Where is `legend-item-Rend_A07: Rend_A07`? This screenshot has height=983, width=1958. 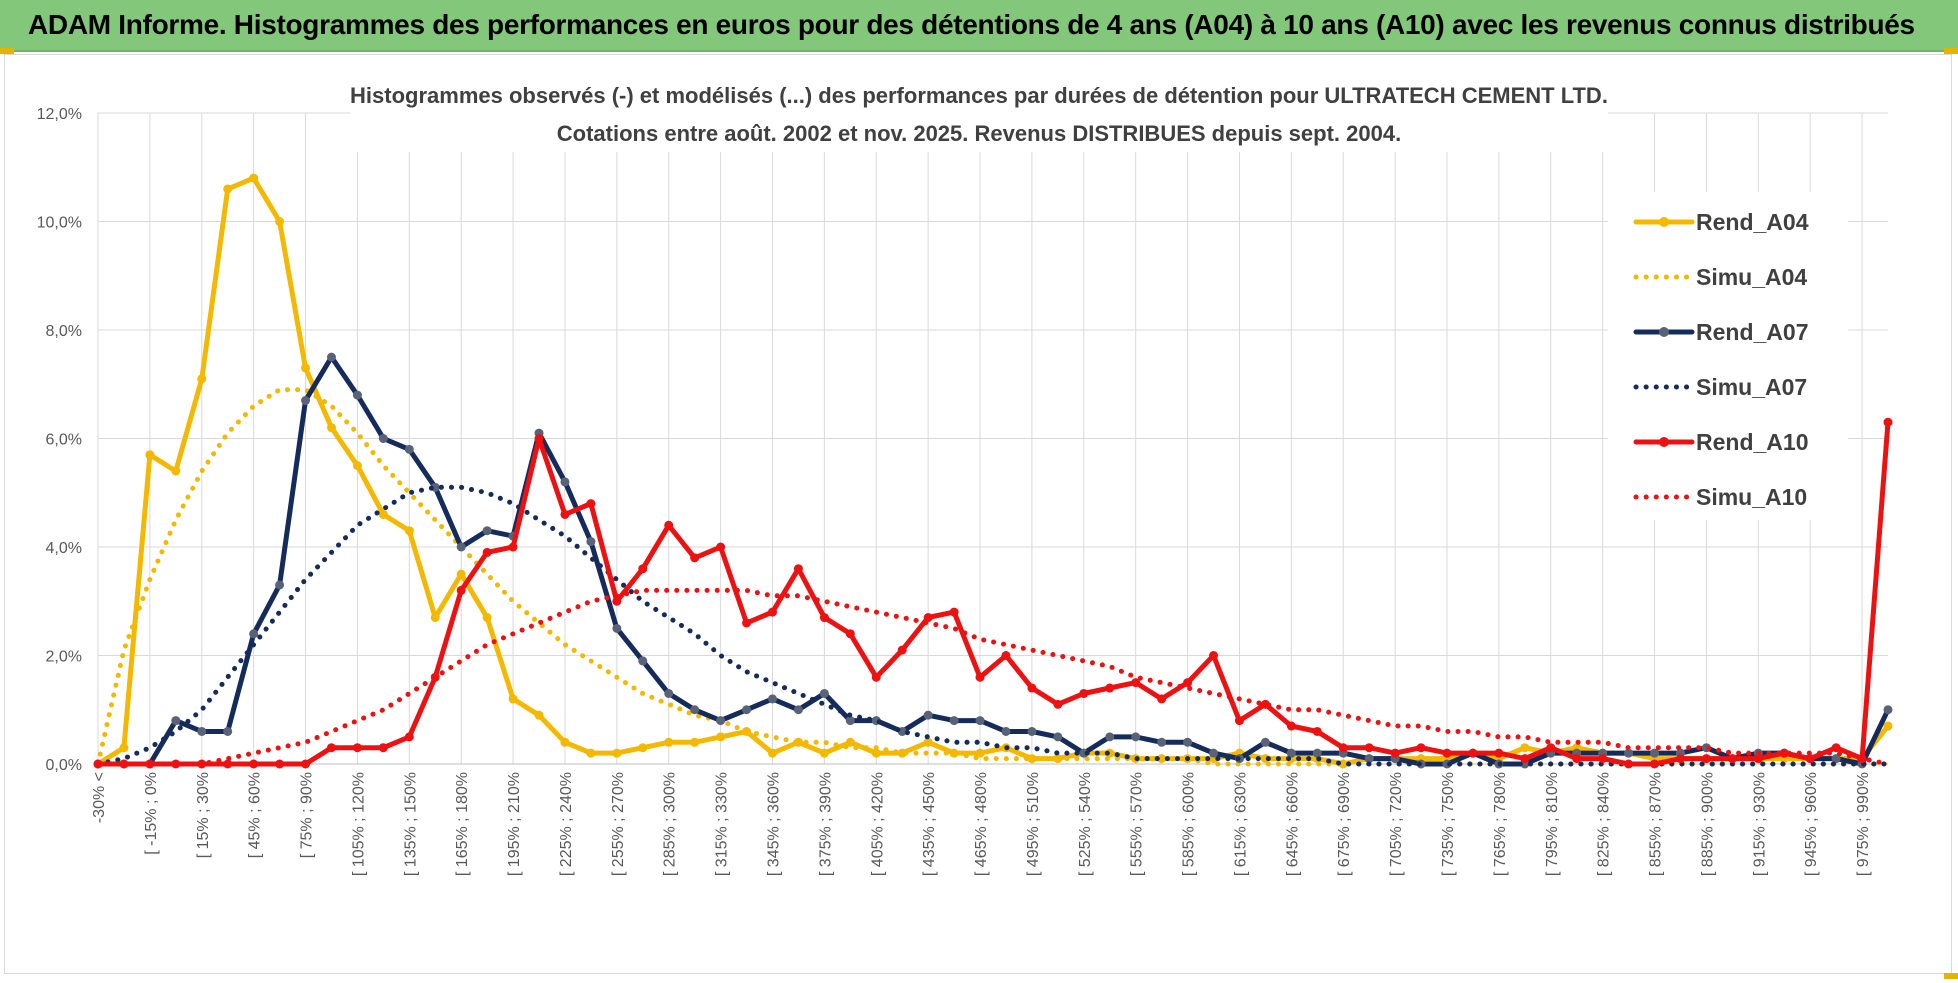 legend-item-Rend_A07: Rend_A07 is located at coordinates (1720, 332).